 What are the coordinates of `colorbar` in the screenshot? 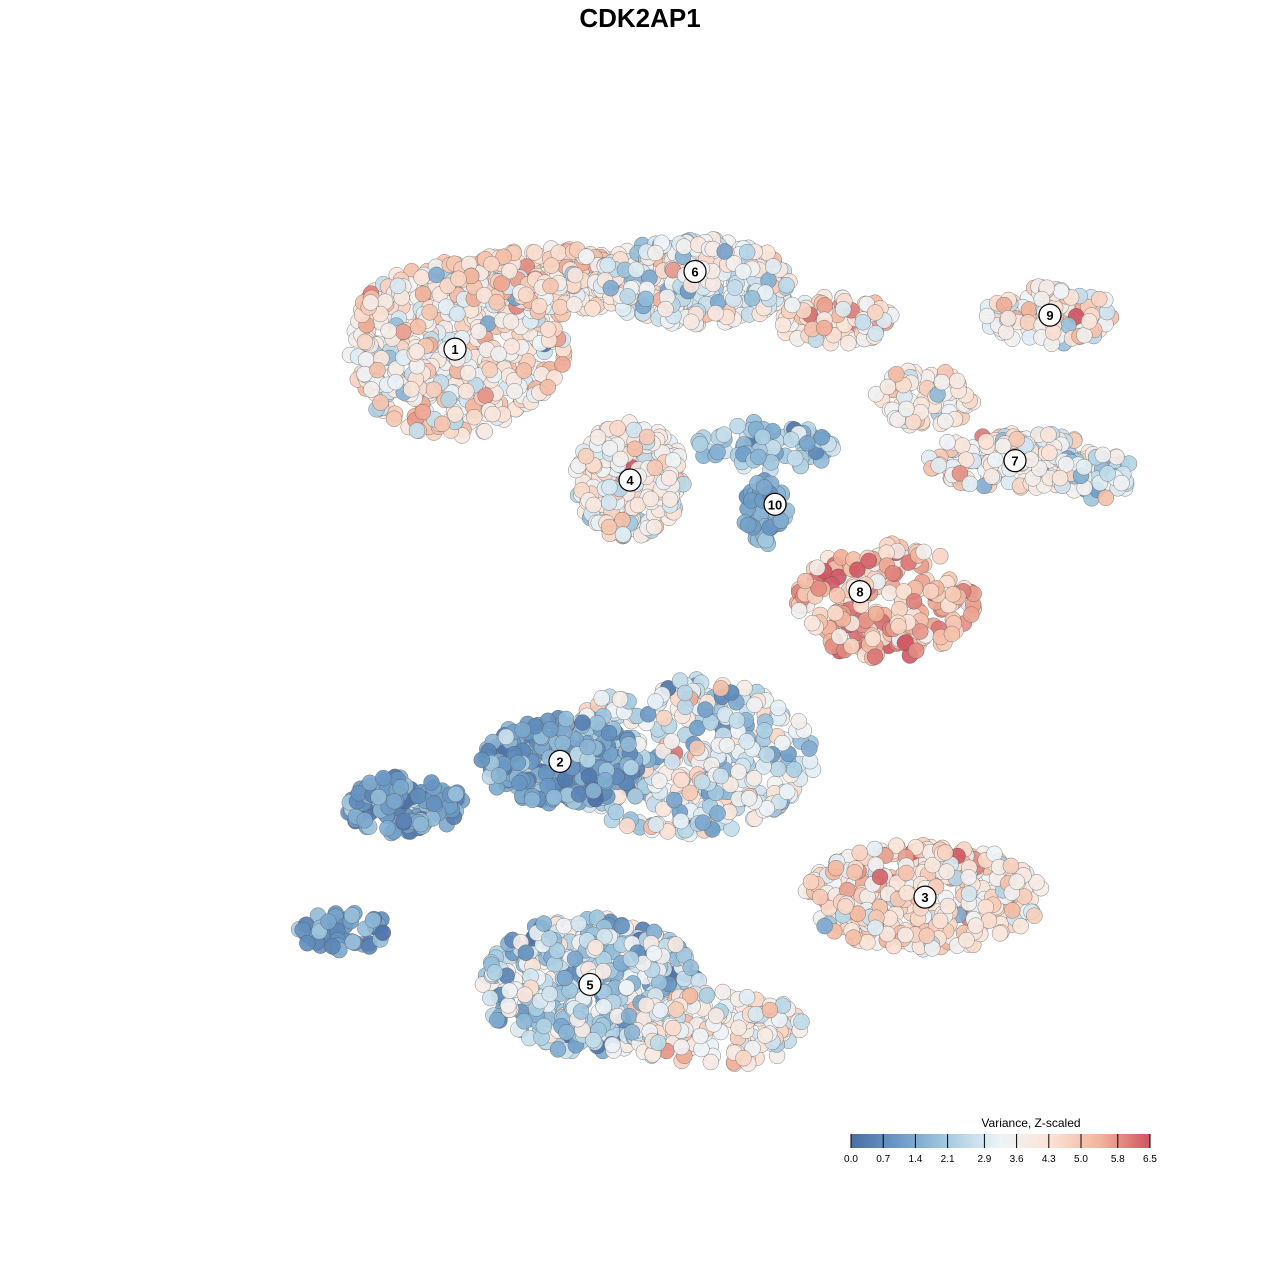 It's located at (1000, 1141).